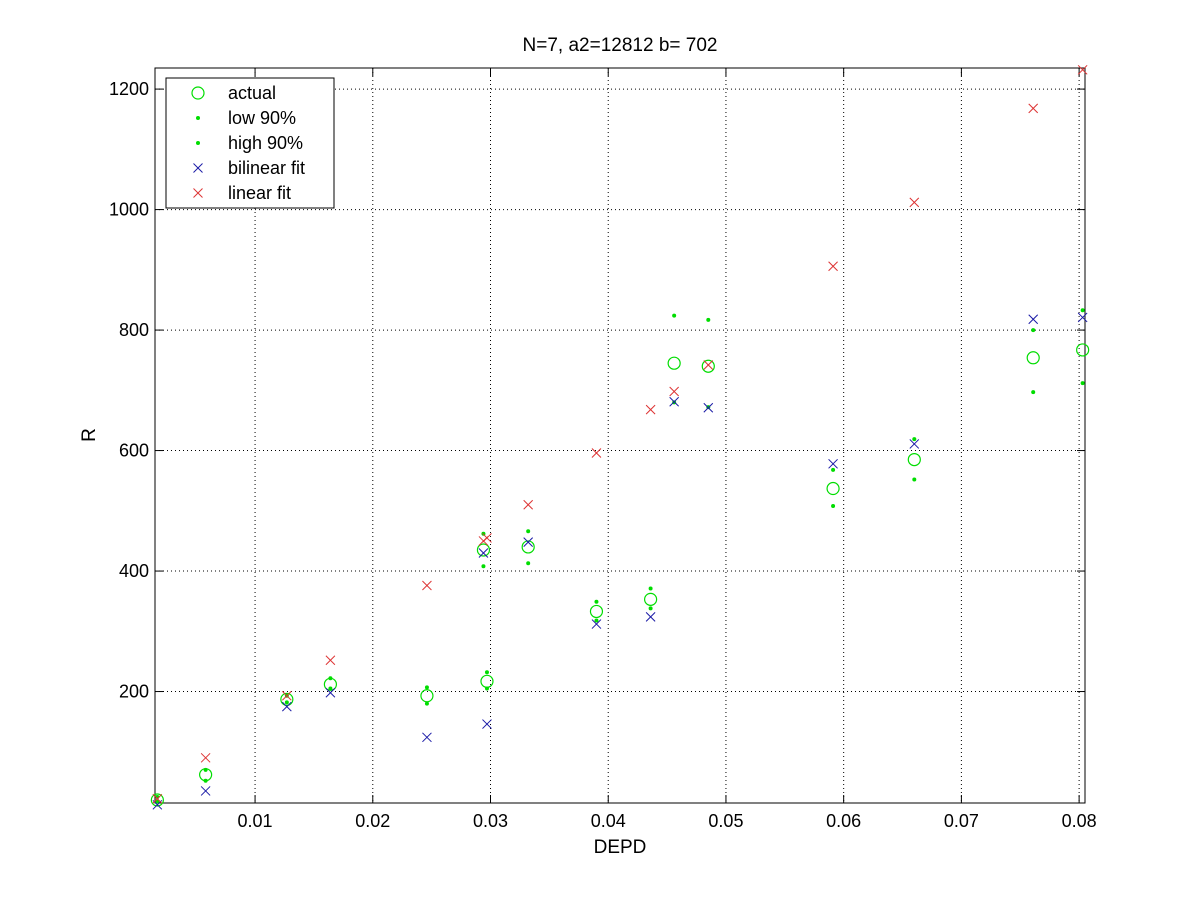 This screenshot has width=1200, height=900. I want to click on legend-label-bilinear-fit: bilinear fit, so click(266, 168).